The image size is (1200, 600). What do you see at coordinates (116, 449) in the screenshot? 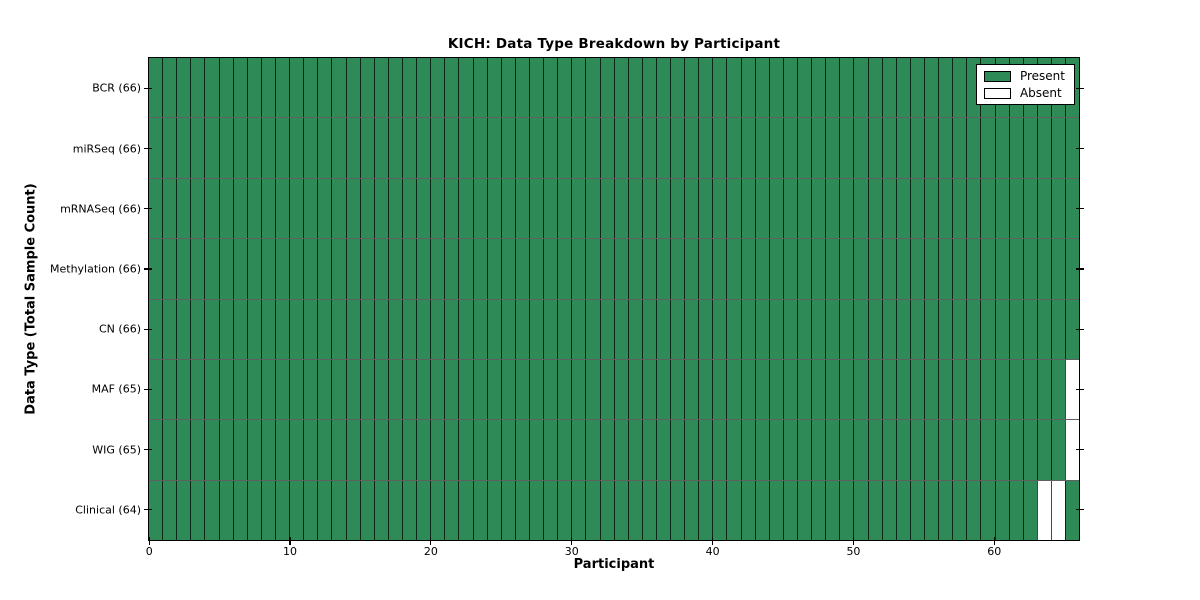
I see `y-tick-label: WIG (65)` at bounding box center [116, 449].